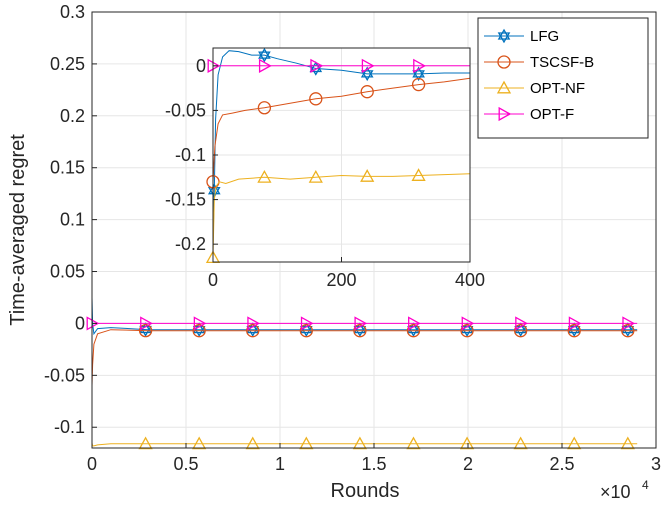  I want to click on inset-x-tick-label: 200, so click(341, 280).